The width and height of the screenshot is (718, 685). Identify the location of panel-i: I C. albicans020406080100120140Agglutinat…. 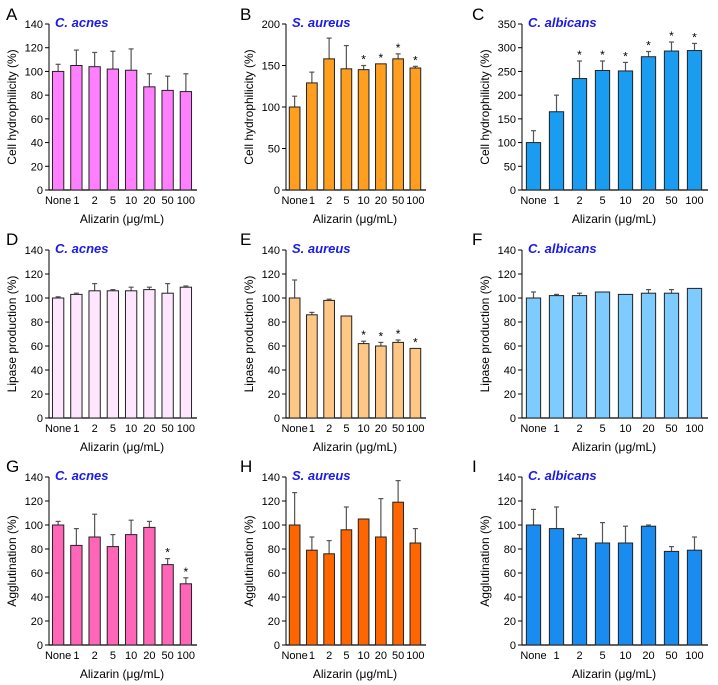
(590, 569).